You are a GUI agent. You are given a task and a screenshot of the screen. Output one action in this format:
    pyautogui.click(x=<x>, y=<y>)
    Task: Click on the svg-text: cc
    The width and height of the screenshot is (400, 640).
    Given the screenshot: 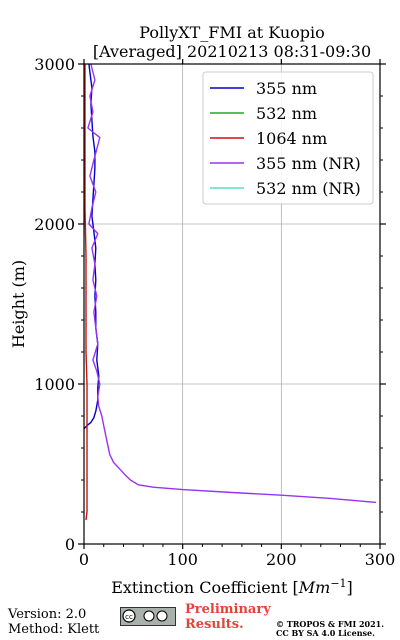 What is the action you would take?
    pyautogui.click(x=129, y=617)
    